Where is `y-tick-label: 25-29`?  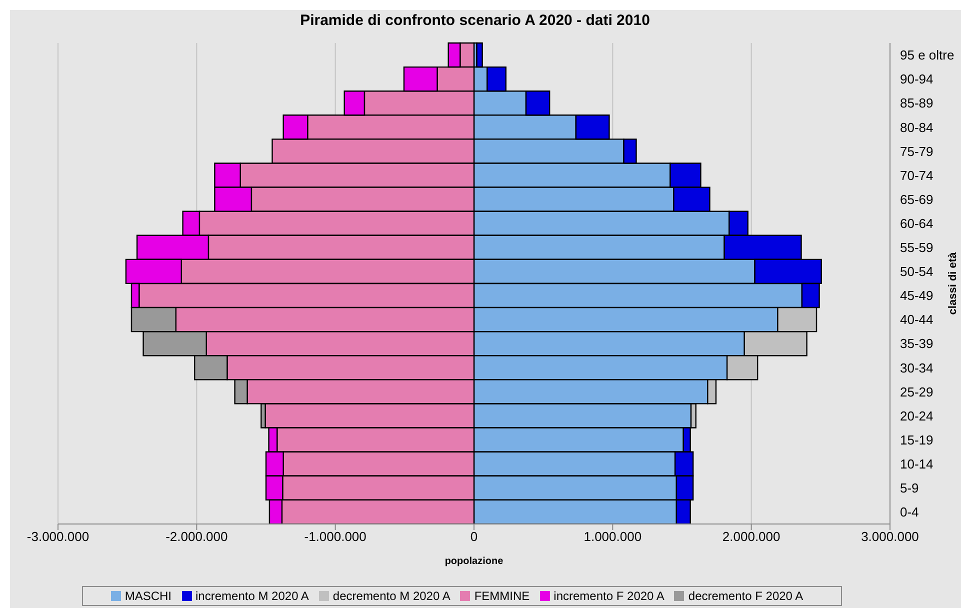 y-tick-label: 25-29 is located at coordinates (917, 392).